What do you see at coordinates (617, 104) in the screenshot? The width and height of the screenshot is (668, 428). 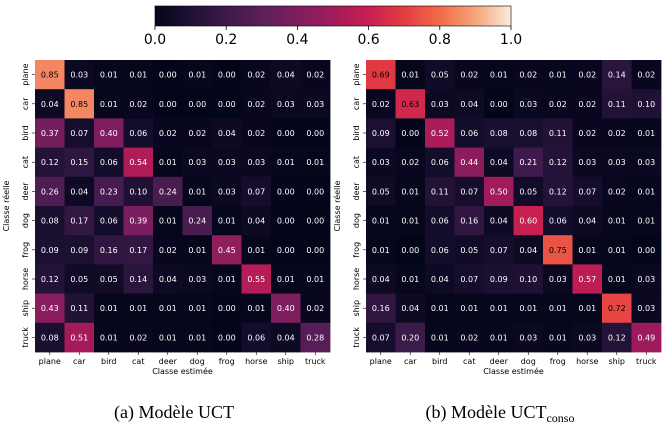 I see `cell-value-label: 0.11` at bounding box center [617, 104].